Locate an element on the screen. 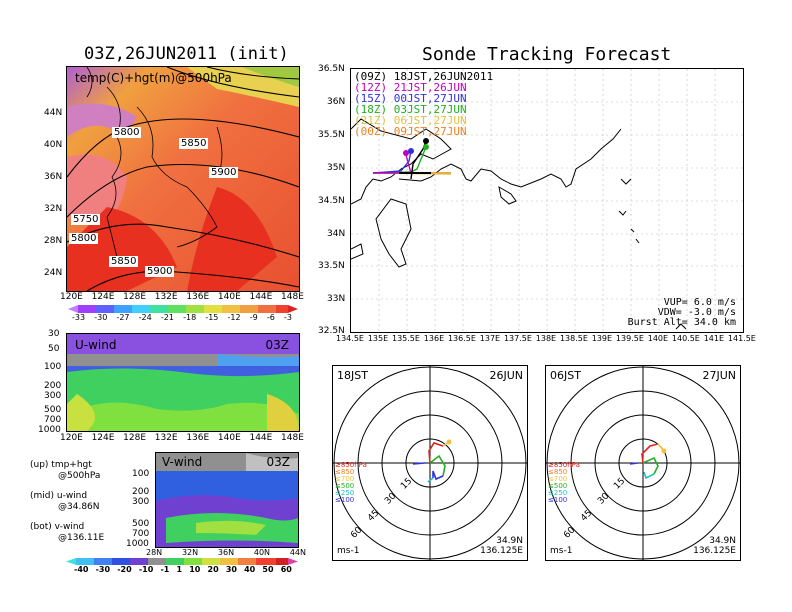 This screenshot has height=612, width=792. lon-tick: 138E is located at coordinates (546, 338).